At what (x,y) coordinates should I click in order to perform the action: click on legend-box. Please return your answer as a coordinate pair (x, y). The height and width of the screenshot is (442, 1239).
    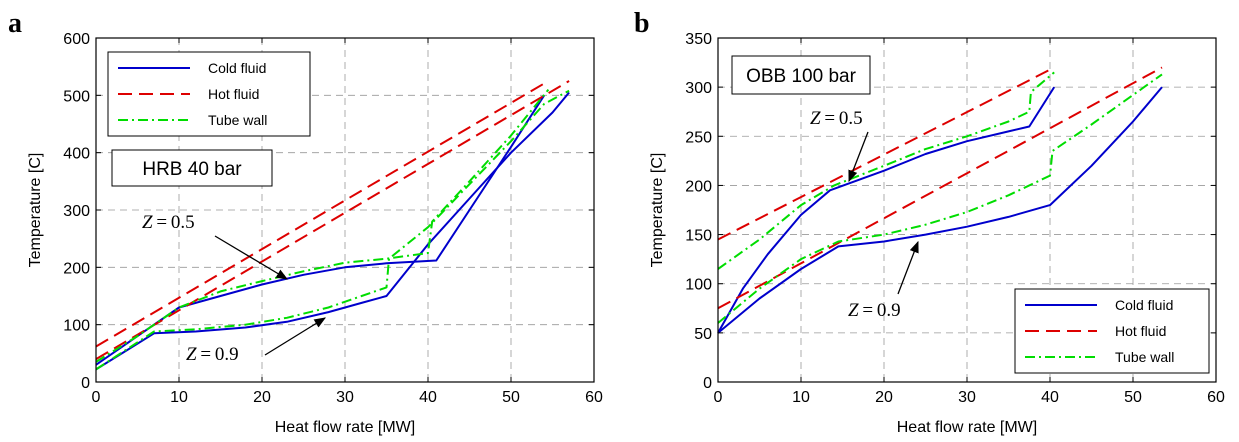
    Looking at the image, I should click on (1112, 331).